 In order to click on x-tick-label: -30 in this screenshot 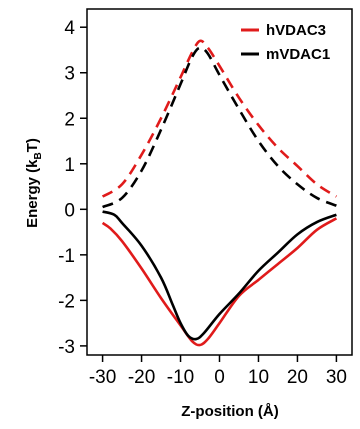, I will do `click(102, 377)`.